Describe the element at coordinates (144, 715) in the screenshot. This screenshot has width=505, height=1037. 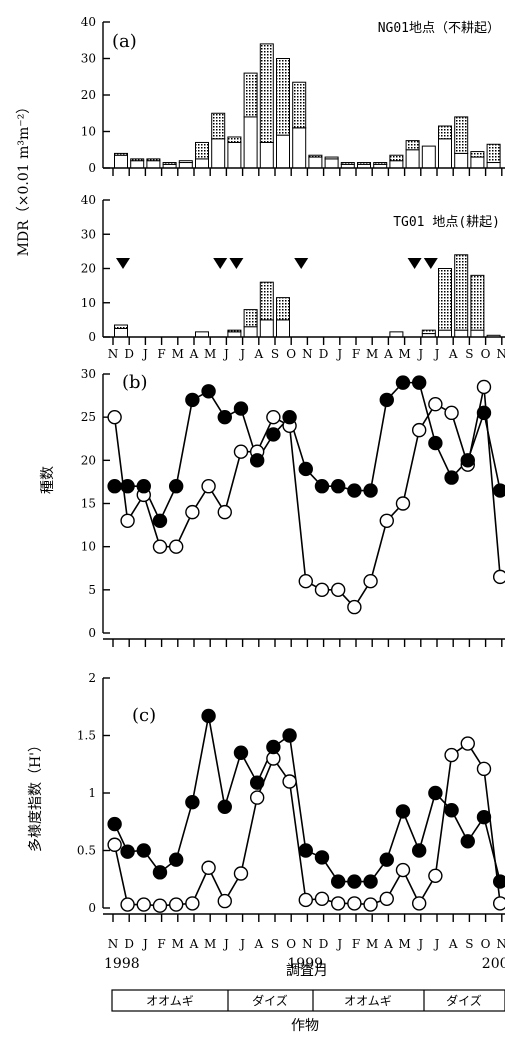
I see `panel-label-c: (c)` at that location.